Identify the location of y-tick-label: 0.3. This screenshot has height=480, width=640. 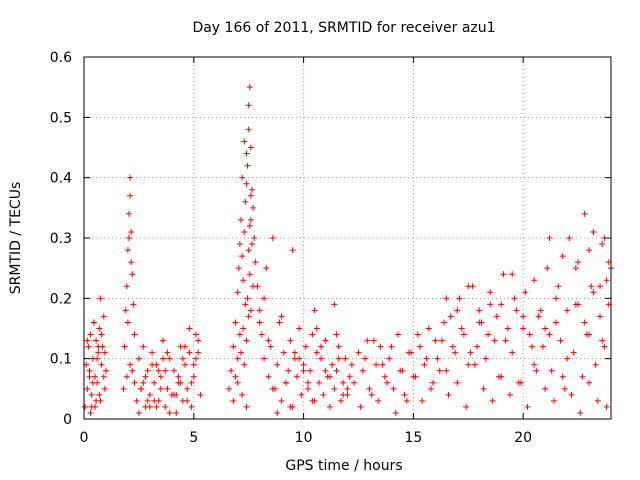
(61, 239).